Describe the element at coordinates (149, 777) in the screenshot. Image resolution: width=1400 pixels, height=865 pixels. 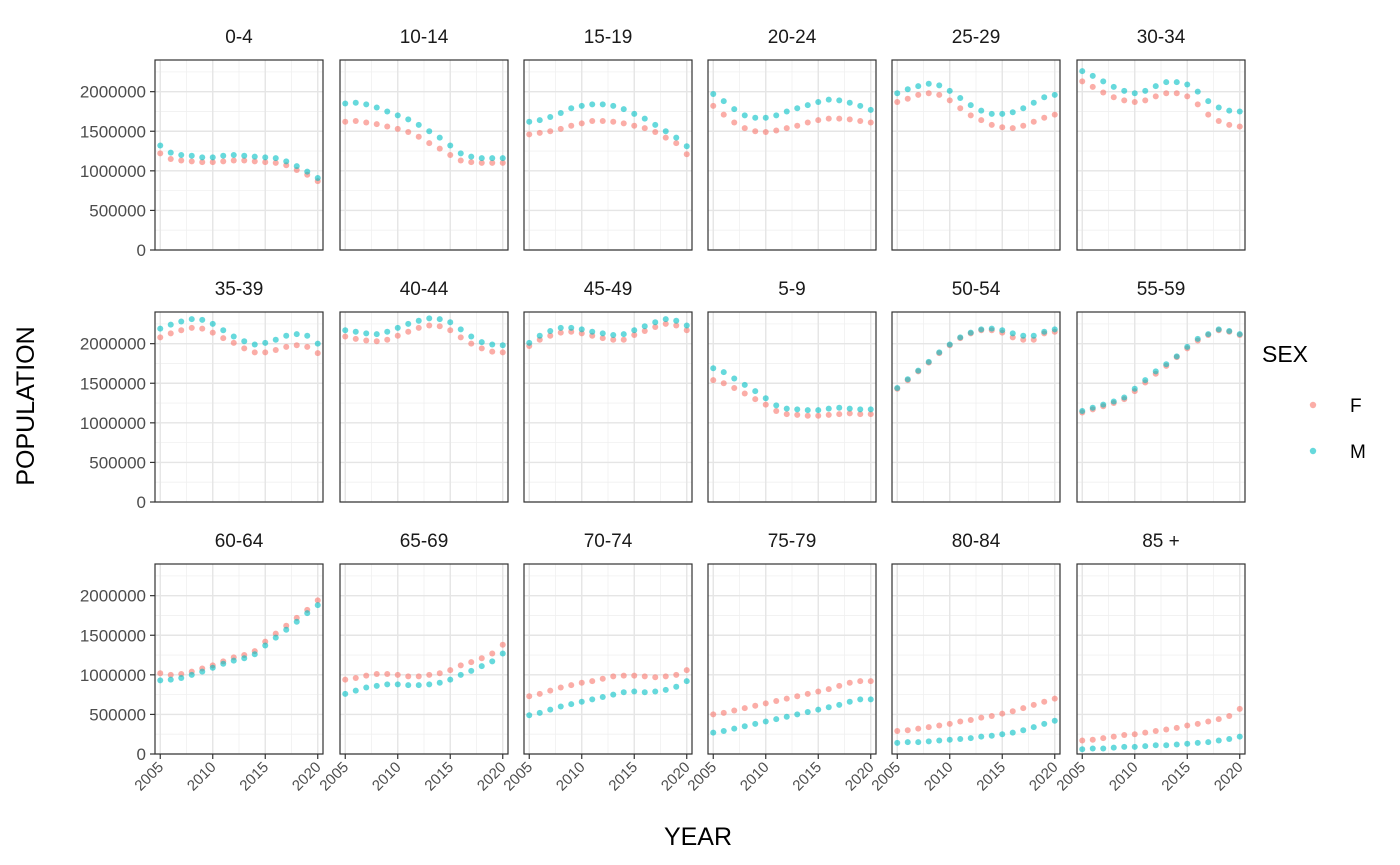
I see `x-tick-label: 2005` at that location.